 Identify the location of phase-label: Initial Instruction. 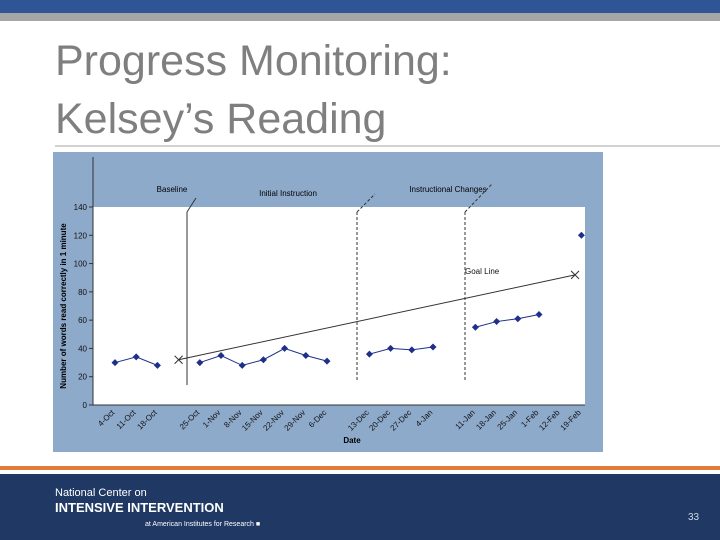
(288, 193).